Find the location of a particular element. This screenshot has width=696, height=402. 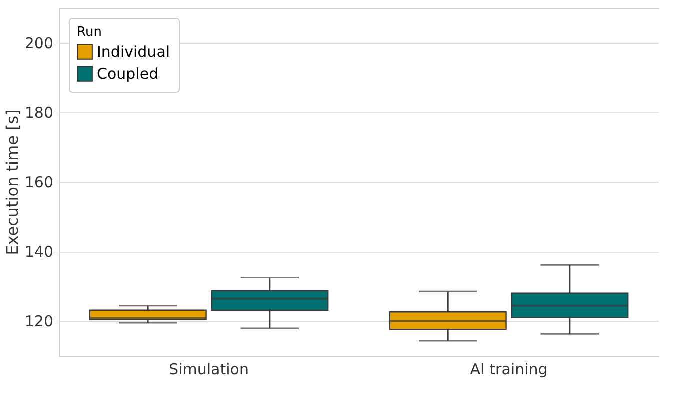

y-tick-label: 180 is located at coordinates (39, 113).